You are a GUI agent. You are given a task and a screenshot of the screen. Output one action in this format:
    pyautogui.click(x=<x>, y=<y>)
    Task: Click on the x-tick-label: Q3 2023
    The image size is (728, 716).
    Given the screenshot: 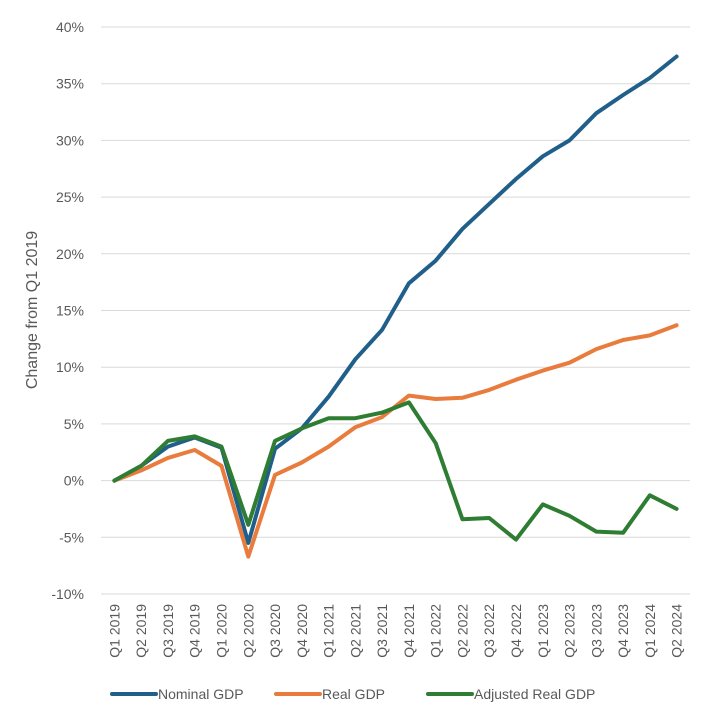 What is the action you would take?
    pyautogui.click(x=596, y=631)
    